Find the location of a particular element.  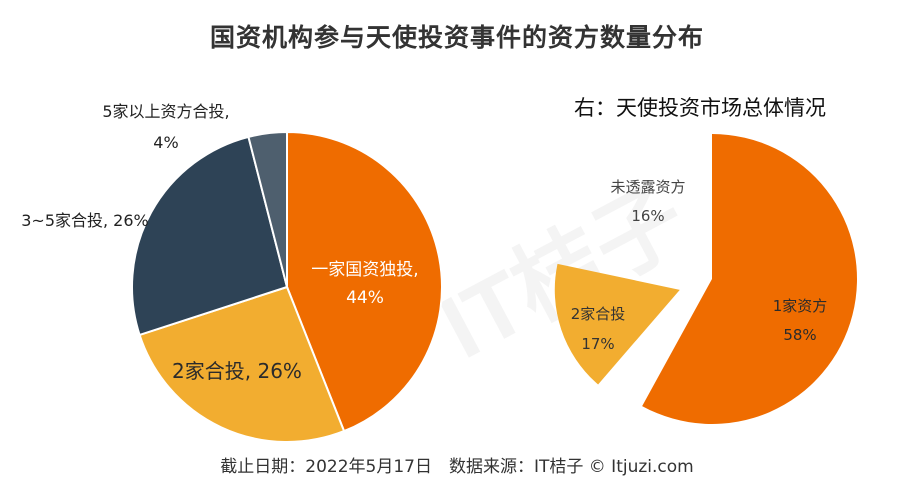

right-label-1-pct: 17% is located at coordinates (597, 344).